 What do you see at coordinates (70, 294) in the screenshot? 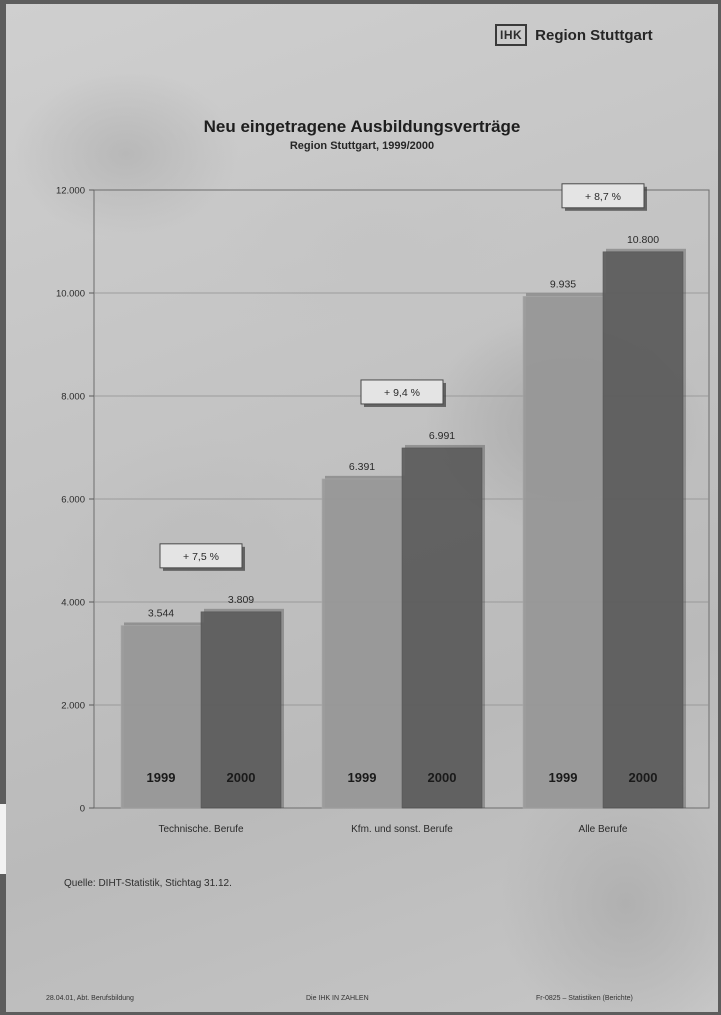
I see `y-tick-label: 10.000` at bounding box center [70, 294].